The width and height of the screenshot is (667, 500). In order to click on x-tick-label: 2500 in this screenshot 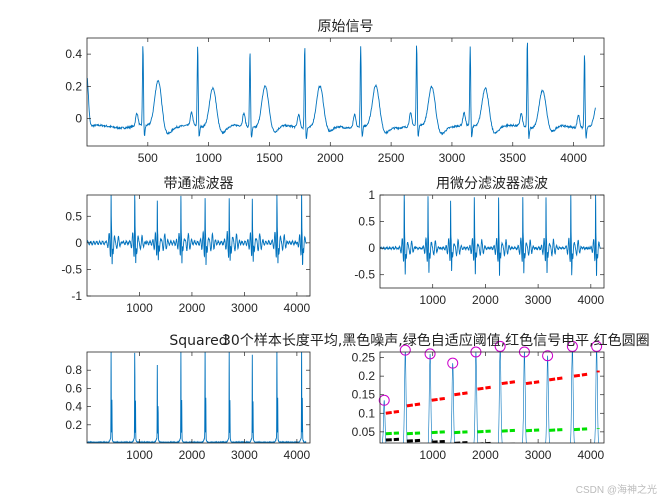, I will do `click(391, 158)`.